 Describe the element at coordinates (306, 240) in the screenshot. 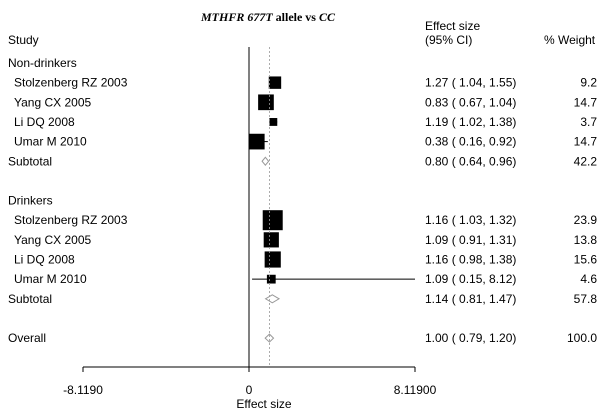

I see `study-row: Yang CX 2005 1.09 ( 0.91, 1.31) 13.8` at that location.